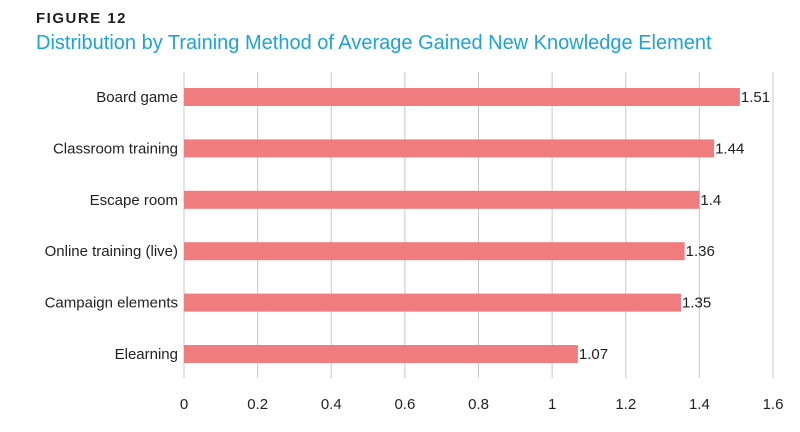 This screenshot has width=800, height=432. What do you see at coordinates (404, 404) in the screenshot?
I see `x-tick-label: 0.6` at bounding box center [404, 404].